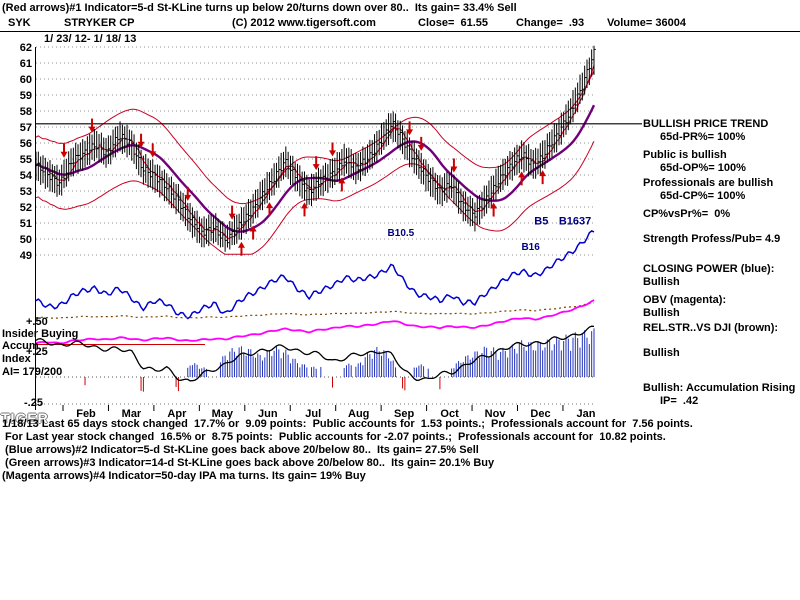  Describe the element at coordinates (304, 23) in the screenshot. I see `copyright: (C) 2012 www.tigersoft.com` at that location.